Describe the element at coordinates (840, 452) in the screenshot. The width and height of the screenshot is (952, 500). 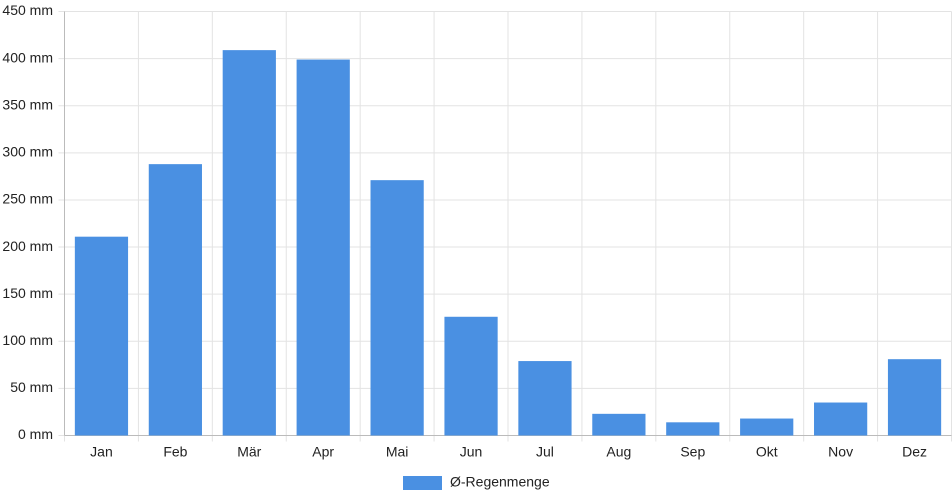
I see `x-tick-label: Nov` at that location.